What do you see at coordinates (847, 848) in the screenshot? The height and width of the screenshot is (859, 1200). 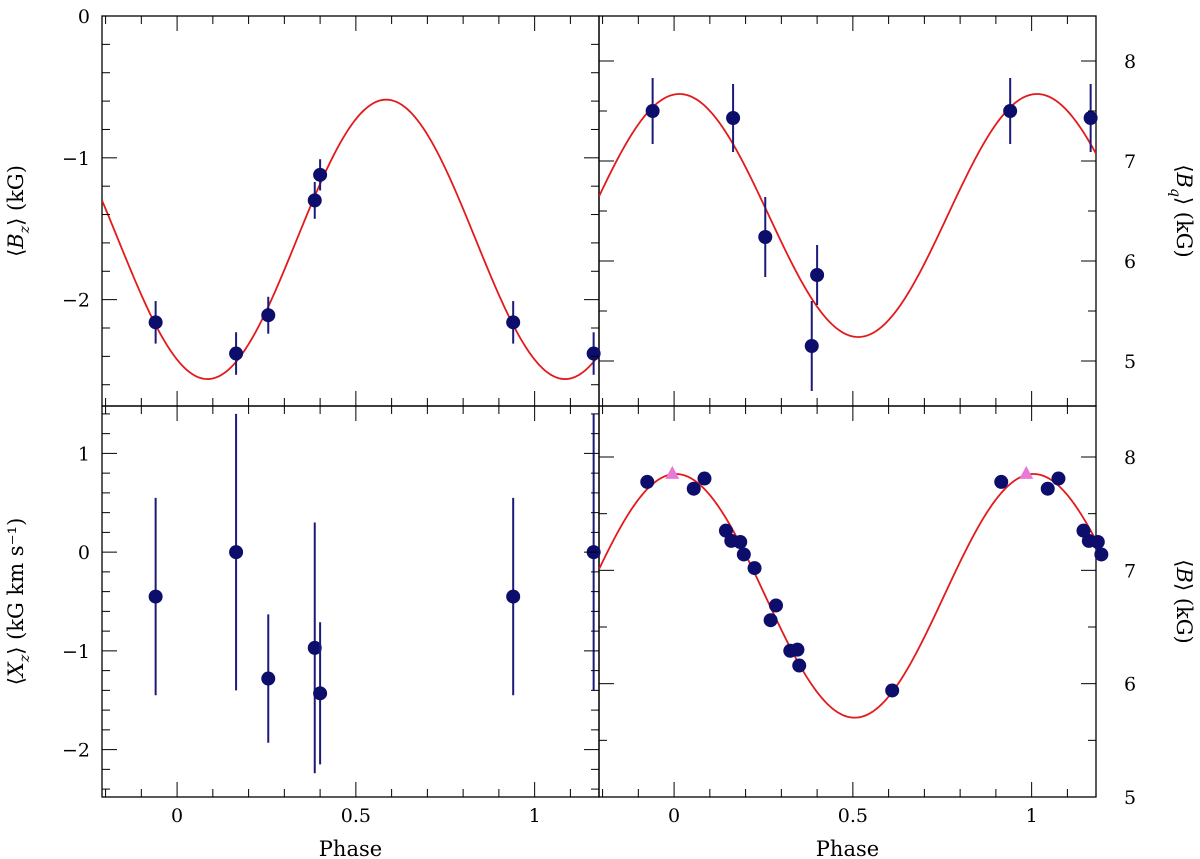 I see `bottom-right-x-axis-title: Phase` at bounding box center [847, 848].